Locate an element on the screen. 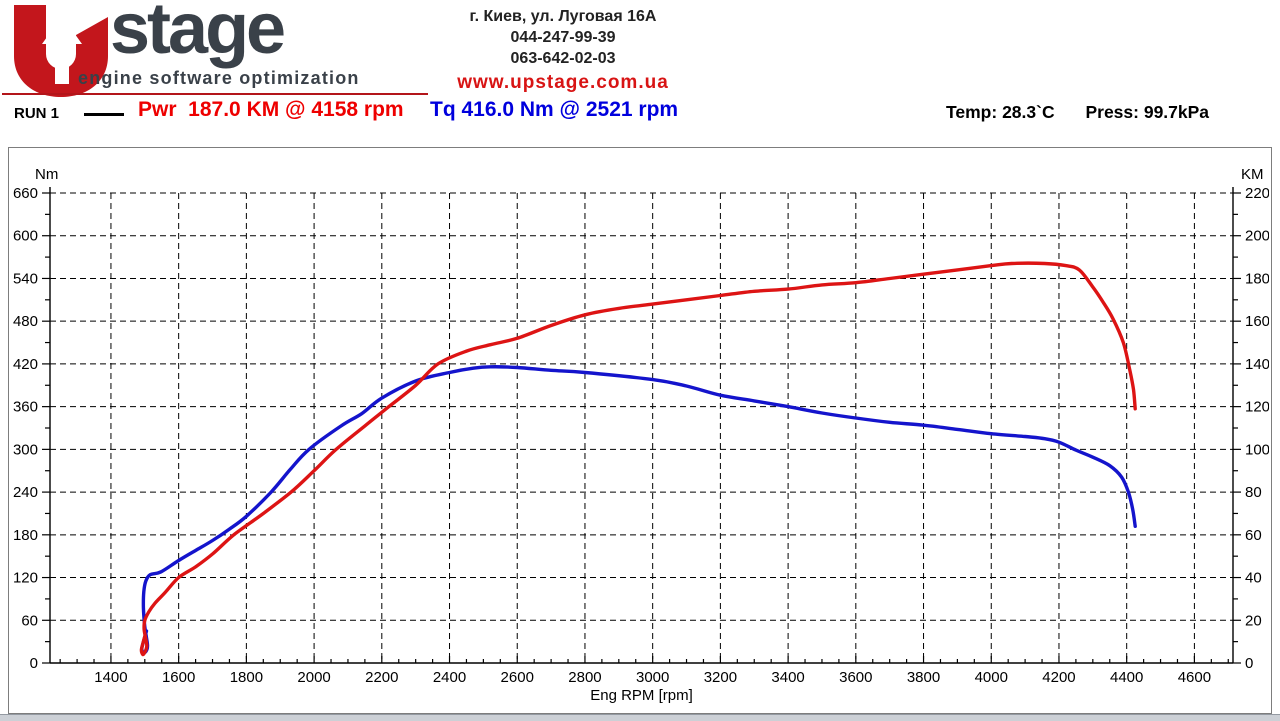 The image size is (1280, 721). axis-label: 220 is located at coordinates (1257, 193).